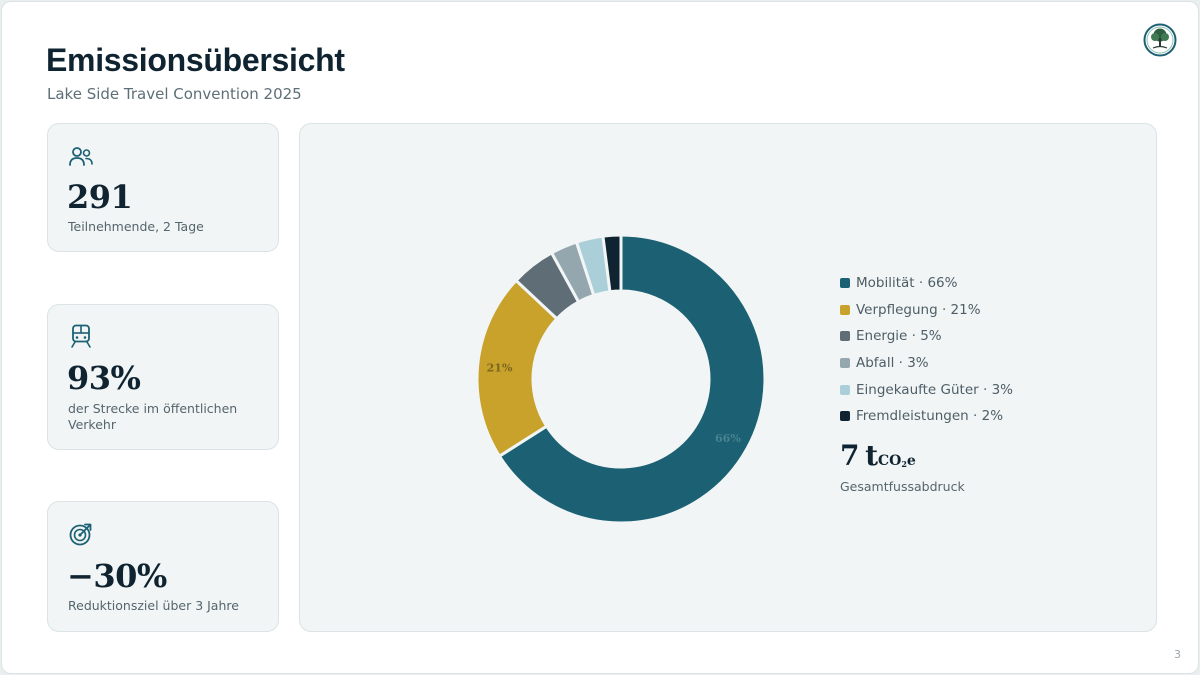 Image resolution: width=1200 pixels, height=675 pixels. I want to click on legend-label: Eingekaufte Güter · 3%, so click(934, 389).